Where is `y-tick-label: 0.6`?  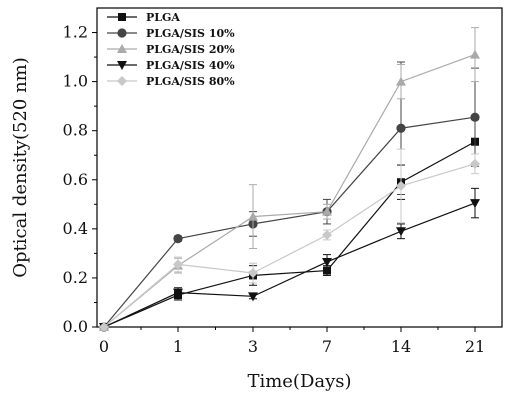
y-tick-label: 0.6 is located at coordinates (75, 179).